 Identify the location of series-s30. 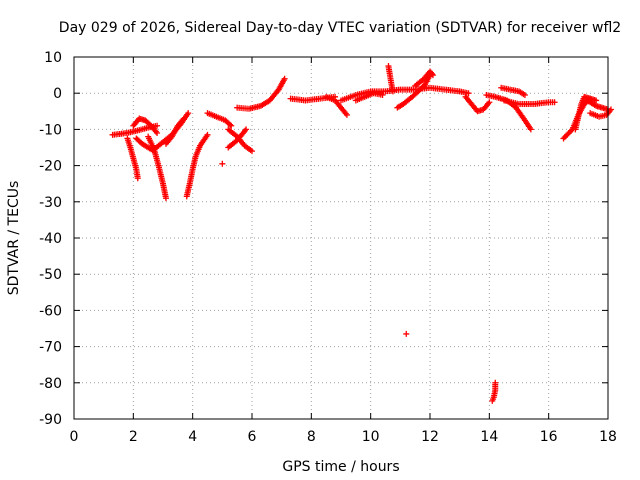
(600, 113).